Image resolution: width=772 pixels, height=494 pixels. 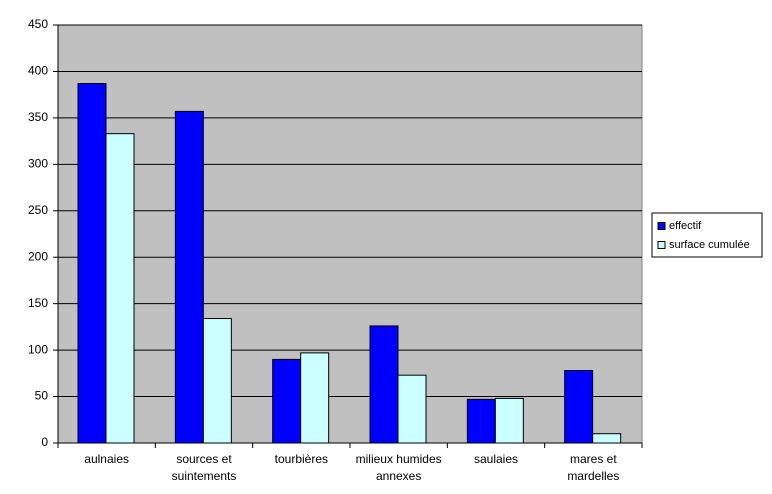 What do you see at coordinates (709, 245) in the screenshot?
I see `legend-label: surface cumulée` at bounding box center [709, 245].